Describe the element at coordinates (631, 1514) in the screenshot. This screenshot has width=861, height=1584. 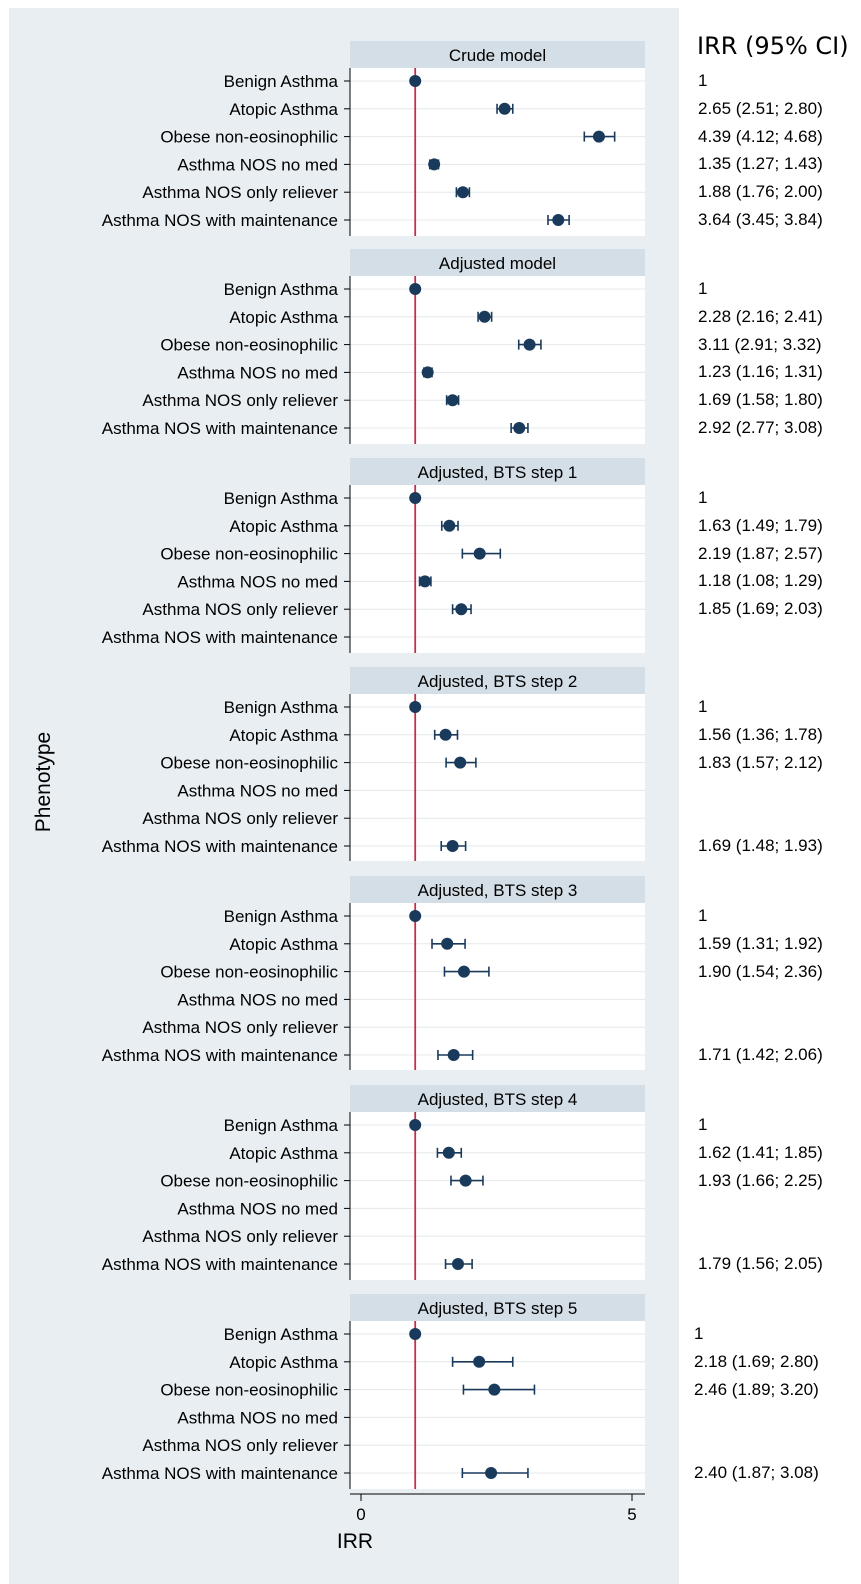
I see `x-tick-label: 5` at that location.